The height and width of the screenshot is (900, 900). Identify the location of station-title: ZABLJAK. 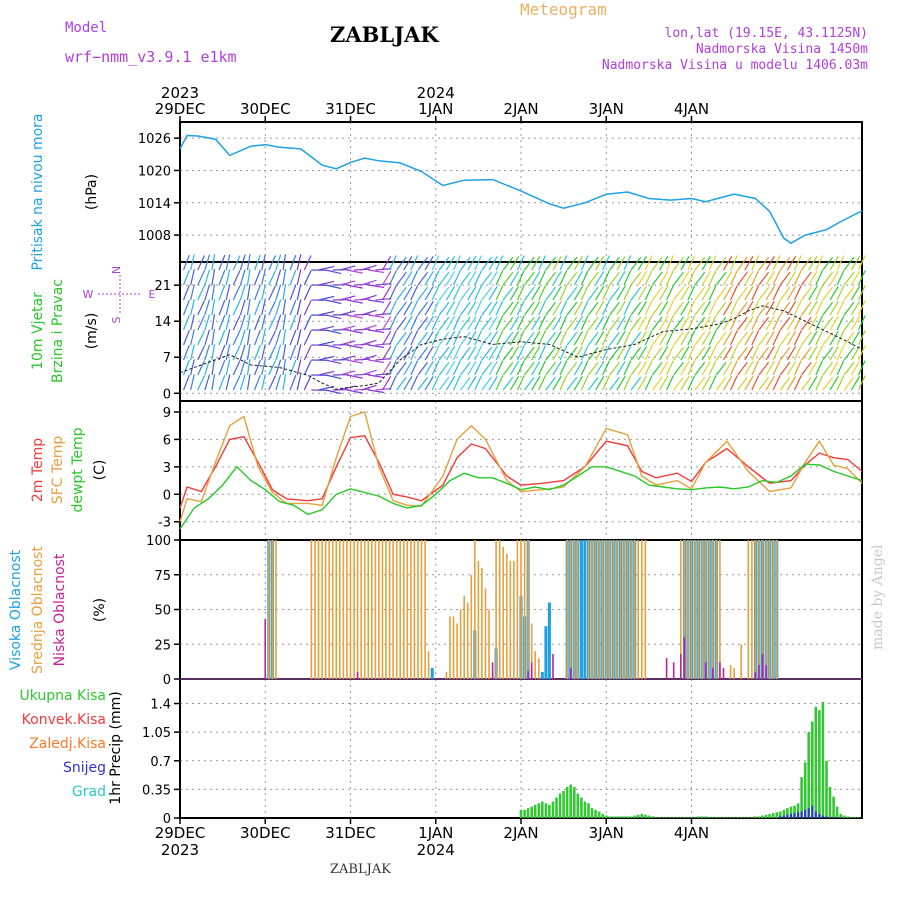
(384, 34).